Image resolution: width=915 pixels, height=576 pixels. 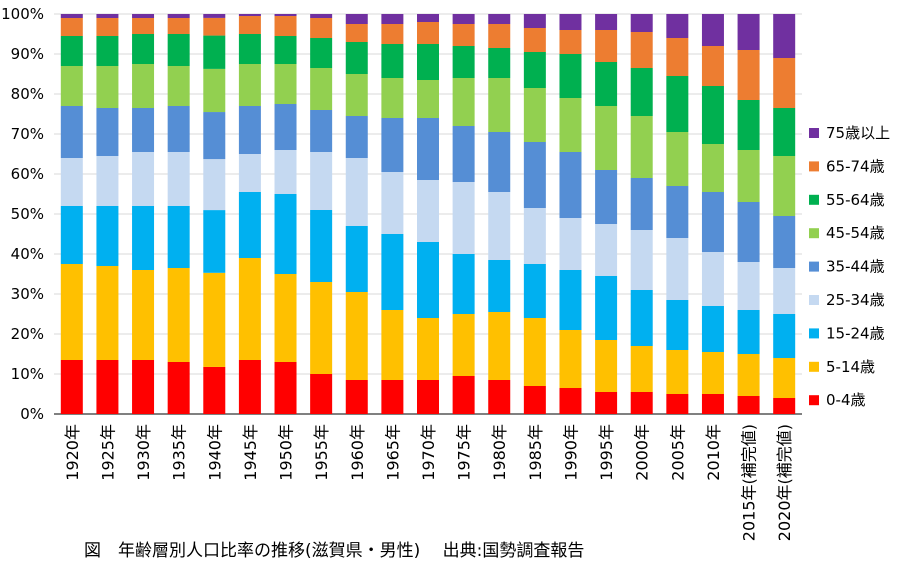 I want to click on y-tick-label: 70%, so click(x=27, y=134).